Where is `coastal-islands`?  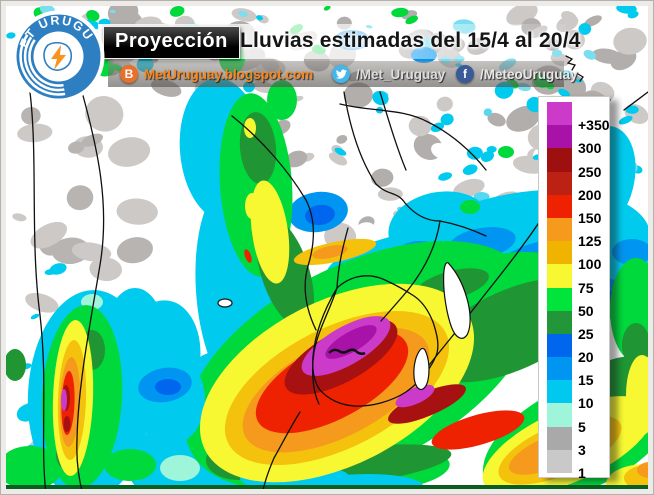
coastal-islands is located at coordinates (574, 68).